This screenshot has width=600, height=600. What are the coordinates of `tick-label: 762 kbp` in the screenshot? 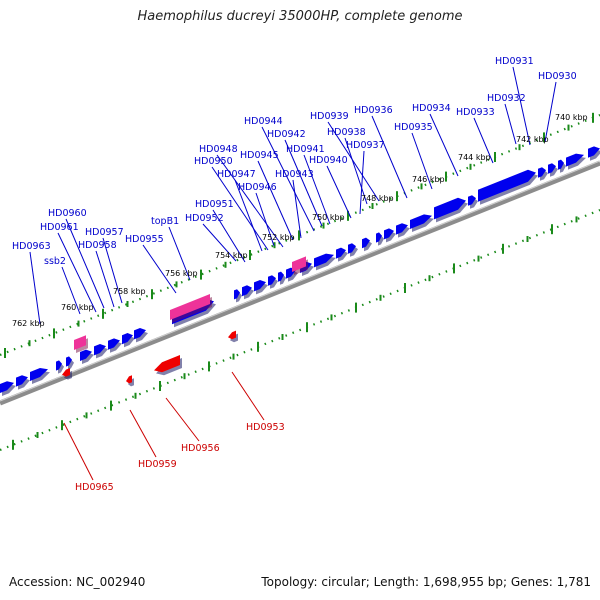 It's located at (28, 323).